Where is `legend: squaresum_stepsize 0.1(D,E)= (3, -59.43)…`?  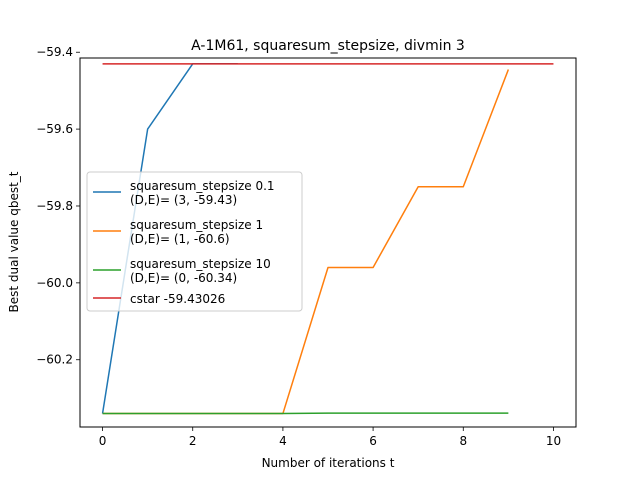 legend: squaresum_stepsize 0.1(D,E)= (3, -59.43)… is located at coordinates (194, 241).